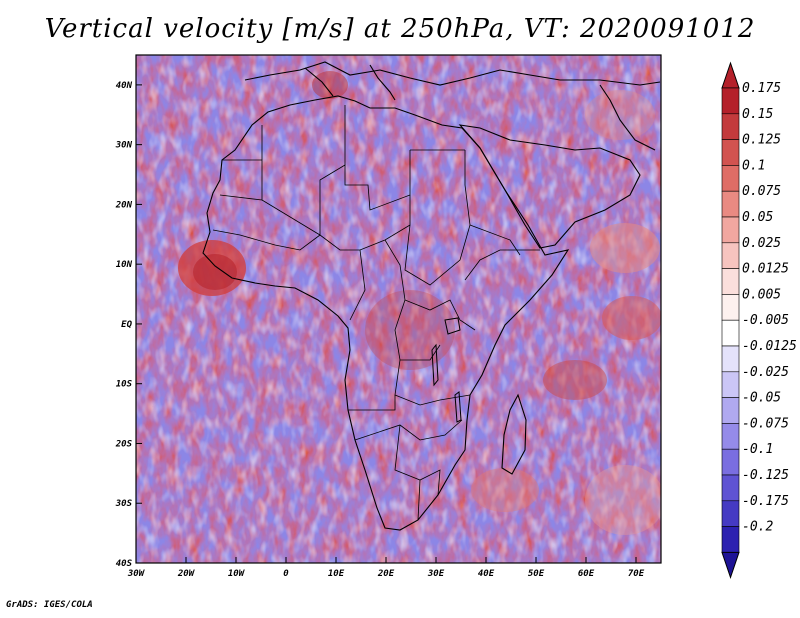 This screenshot has width=800, height=618. What do you see at coordinates (446, 370) in the screenshot?
I see `inland-water` at bounding box center [446, 370].